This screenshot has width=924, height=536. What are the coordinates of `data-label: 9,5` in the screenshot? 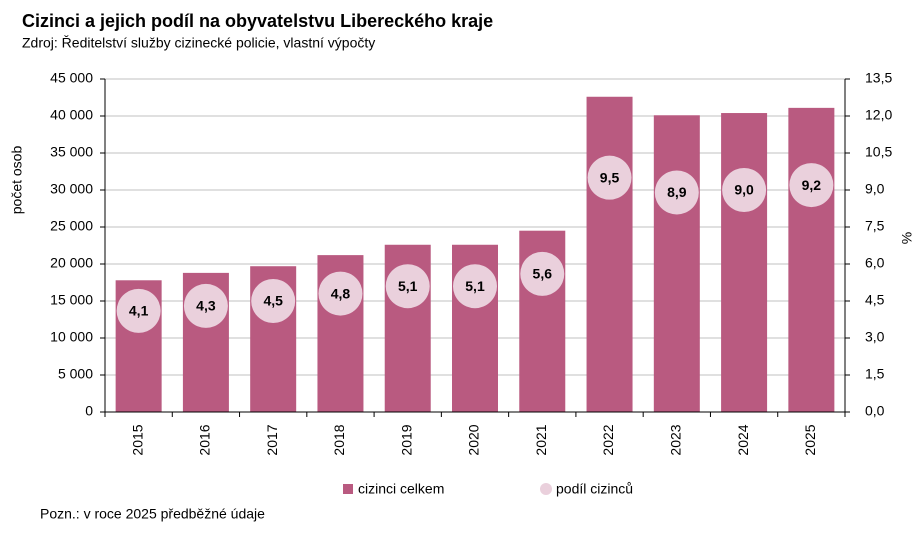 It's located at (610, 177).